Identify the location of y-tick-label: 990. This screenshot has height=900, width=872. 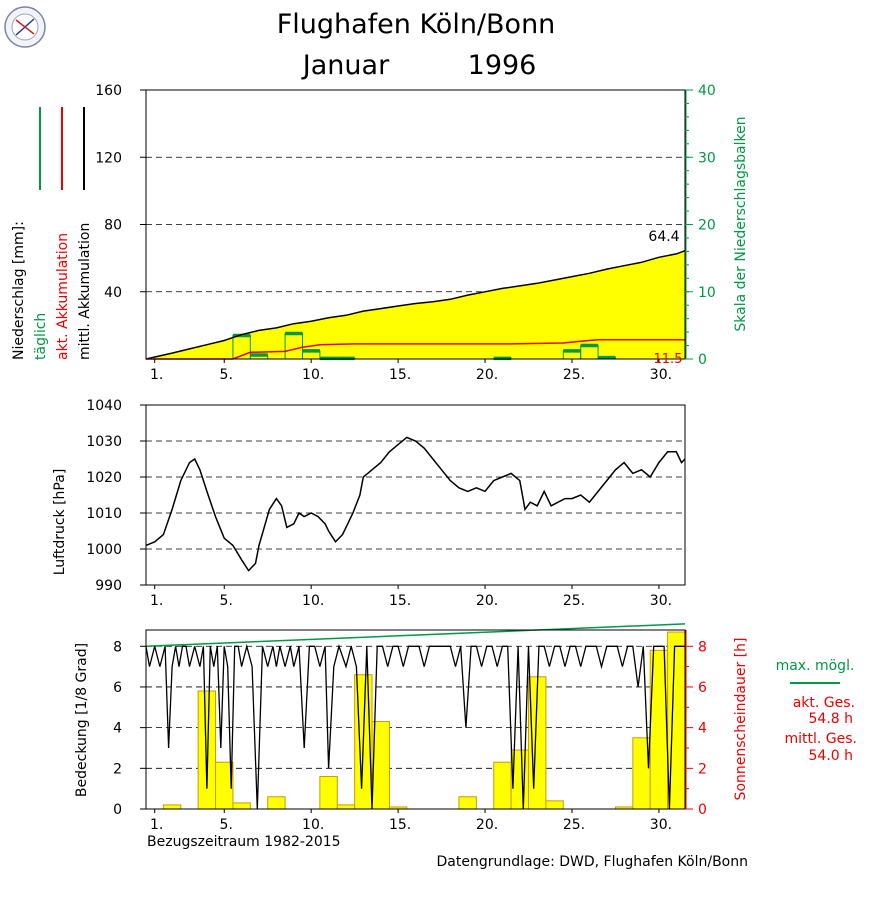
(108, 586).